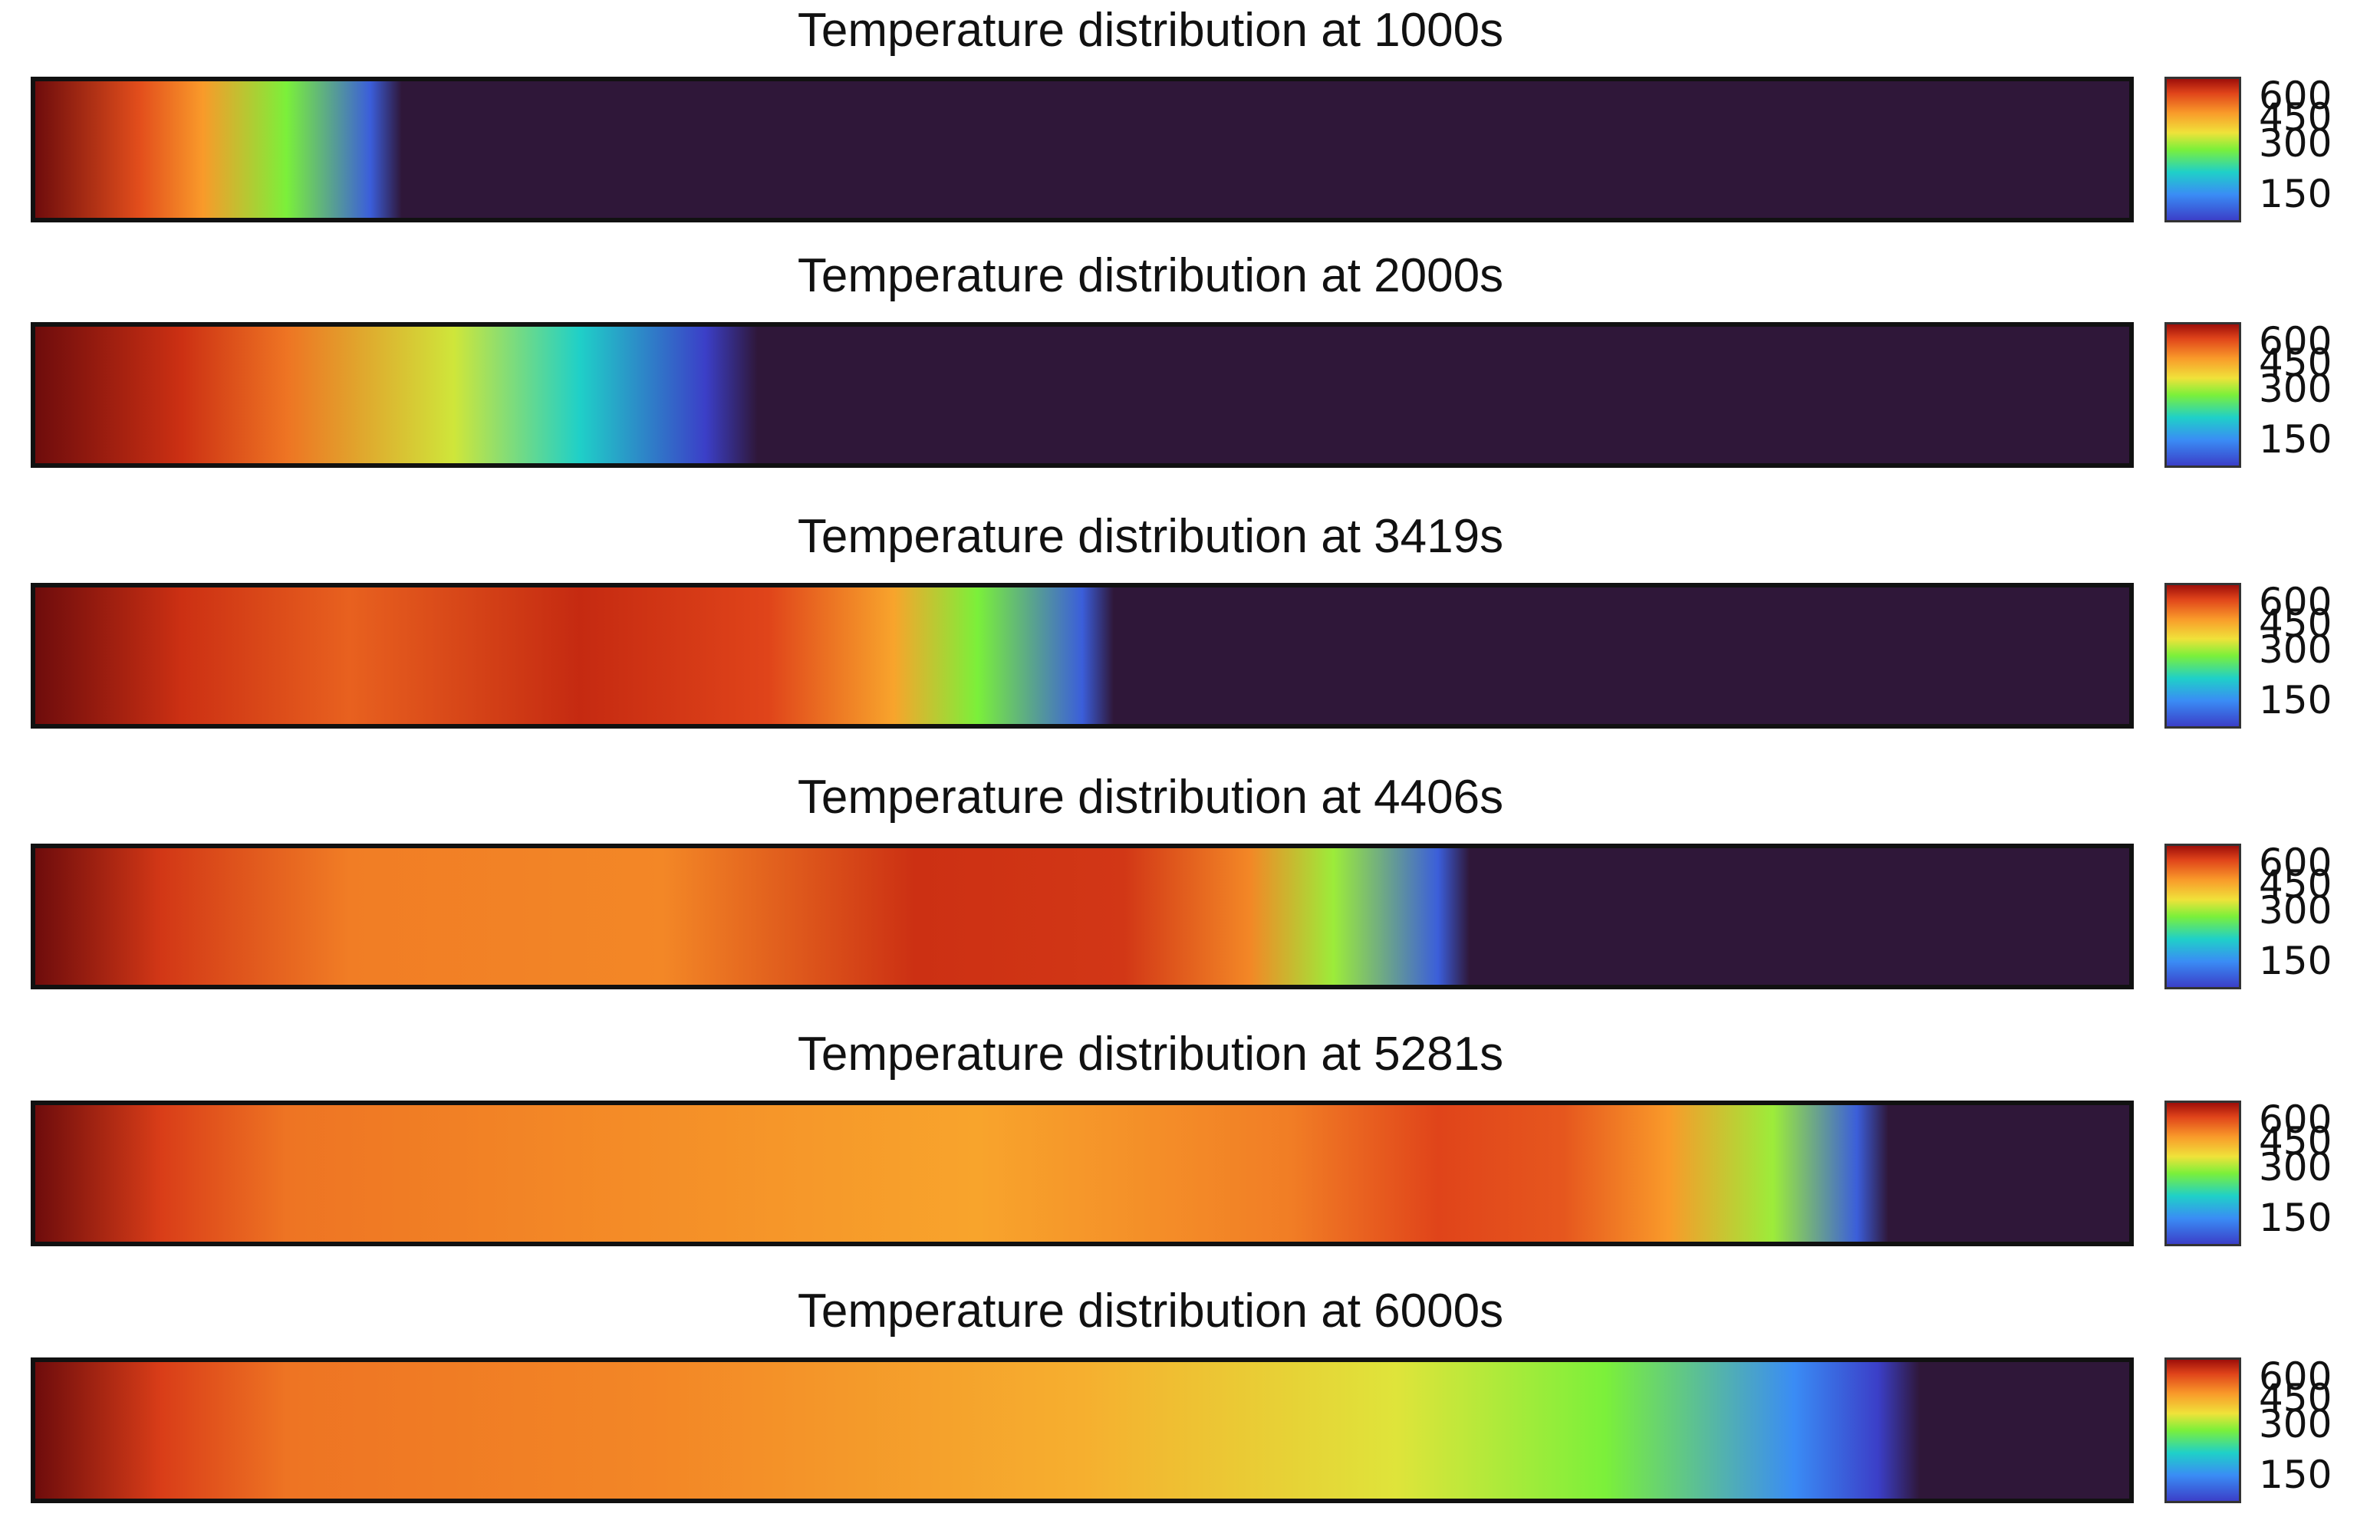 Image resolution: width=2380 pixels, height=1540 pixels. What do you see at coordinates (1150, 536) in the screenshot?
I see `panel-title: Temperature distribution at 3419s` at bounding box center [1150, 536].